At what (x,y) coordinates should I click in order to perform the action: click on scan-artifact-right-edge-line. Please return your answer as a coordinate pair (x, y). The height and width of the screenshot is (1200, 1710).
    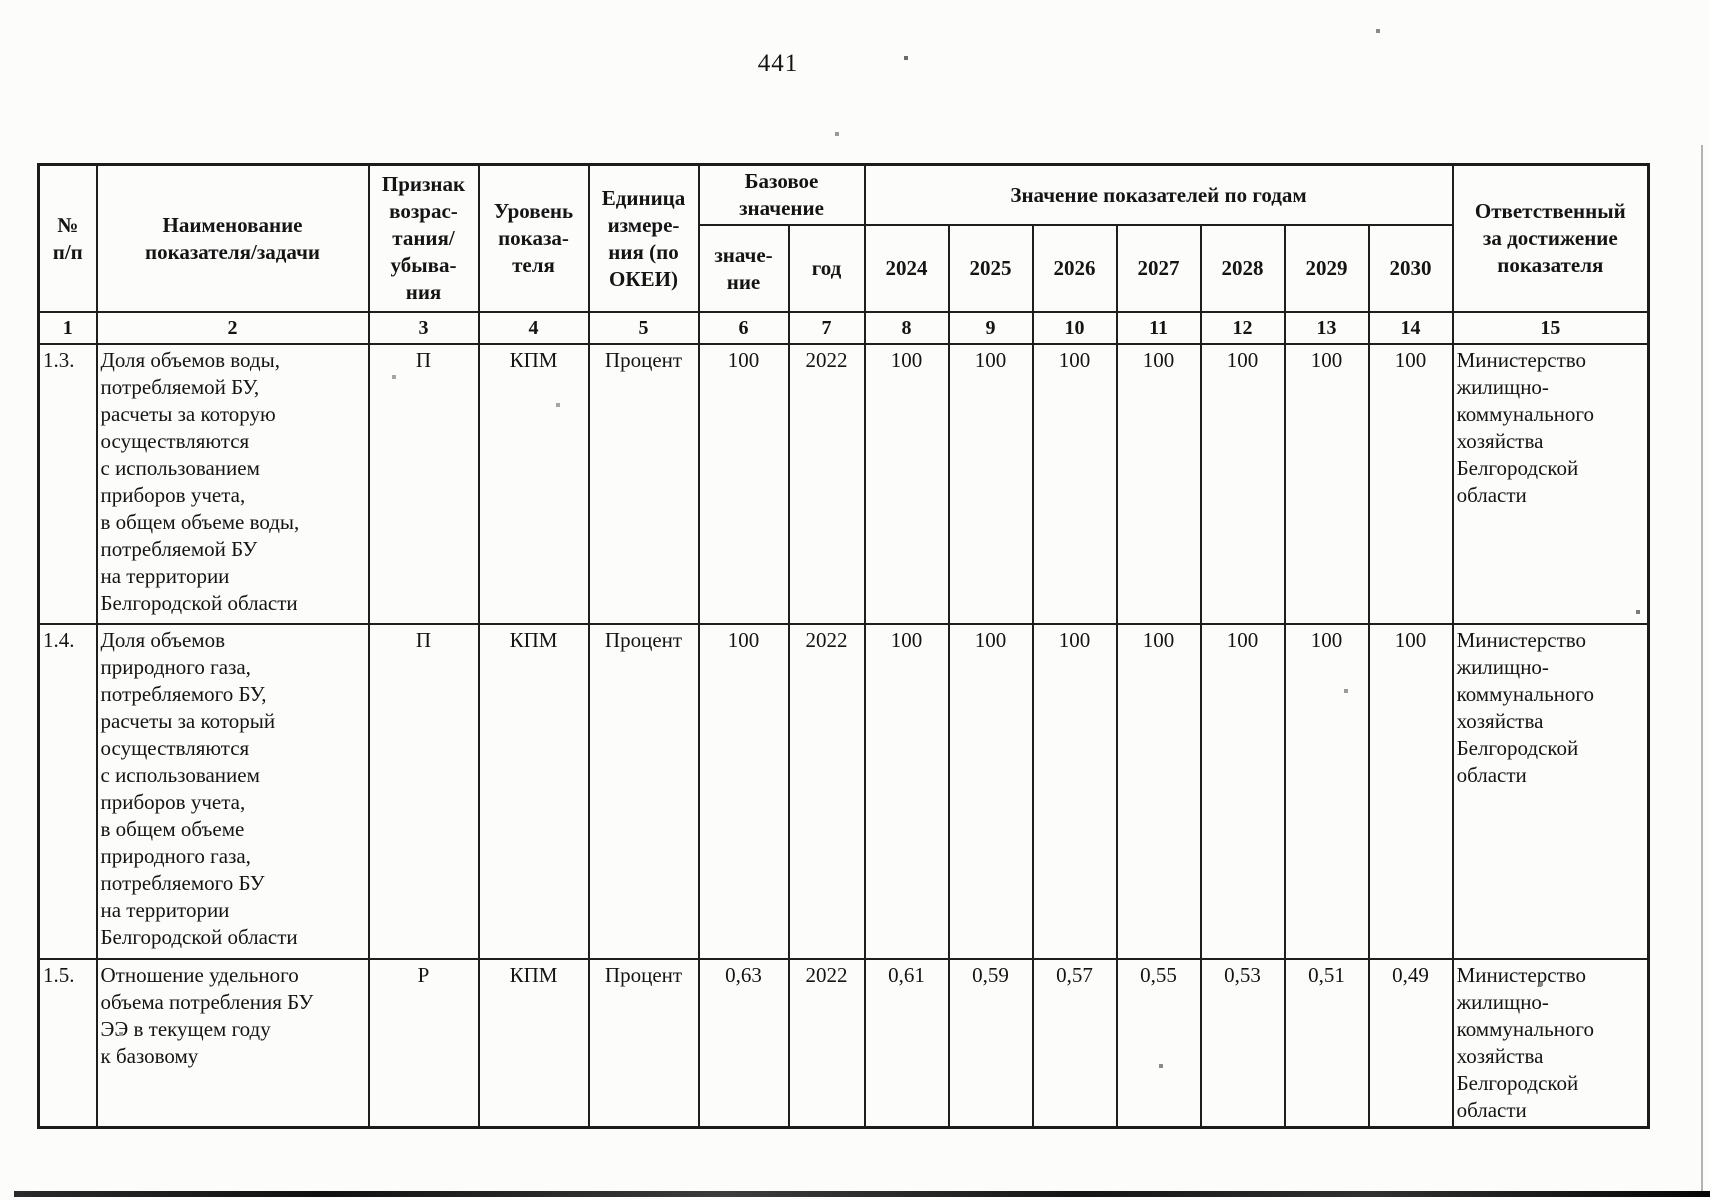
    Looking at the image, I should click on (1702, 670).